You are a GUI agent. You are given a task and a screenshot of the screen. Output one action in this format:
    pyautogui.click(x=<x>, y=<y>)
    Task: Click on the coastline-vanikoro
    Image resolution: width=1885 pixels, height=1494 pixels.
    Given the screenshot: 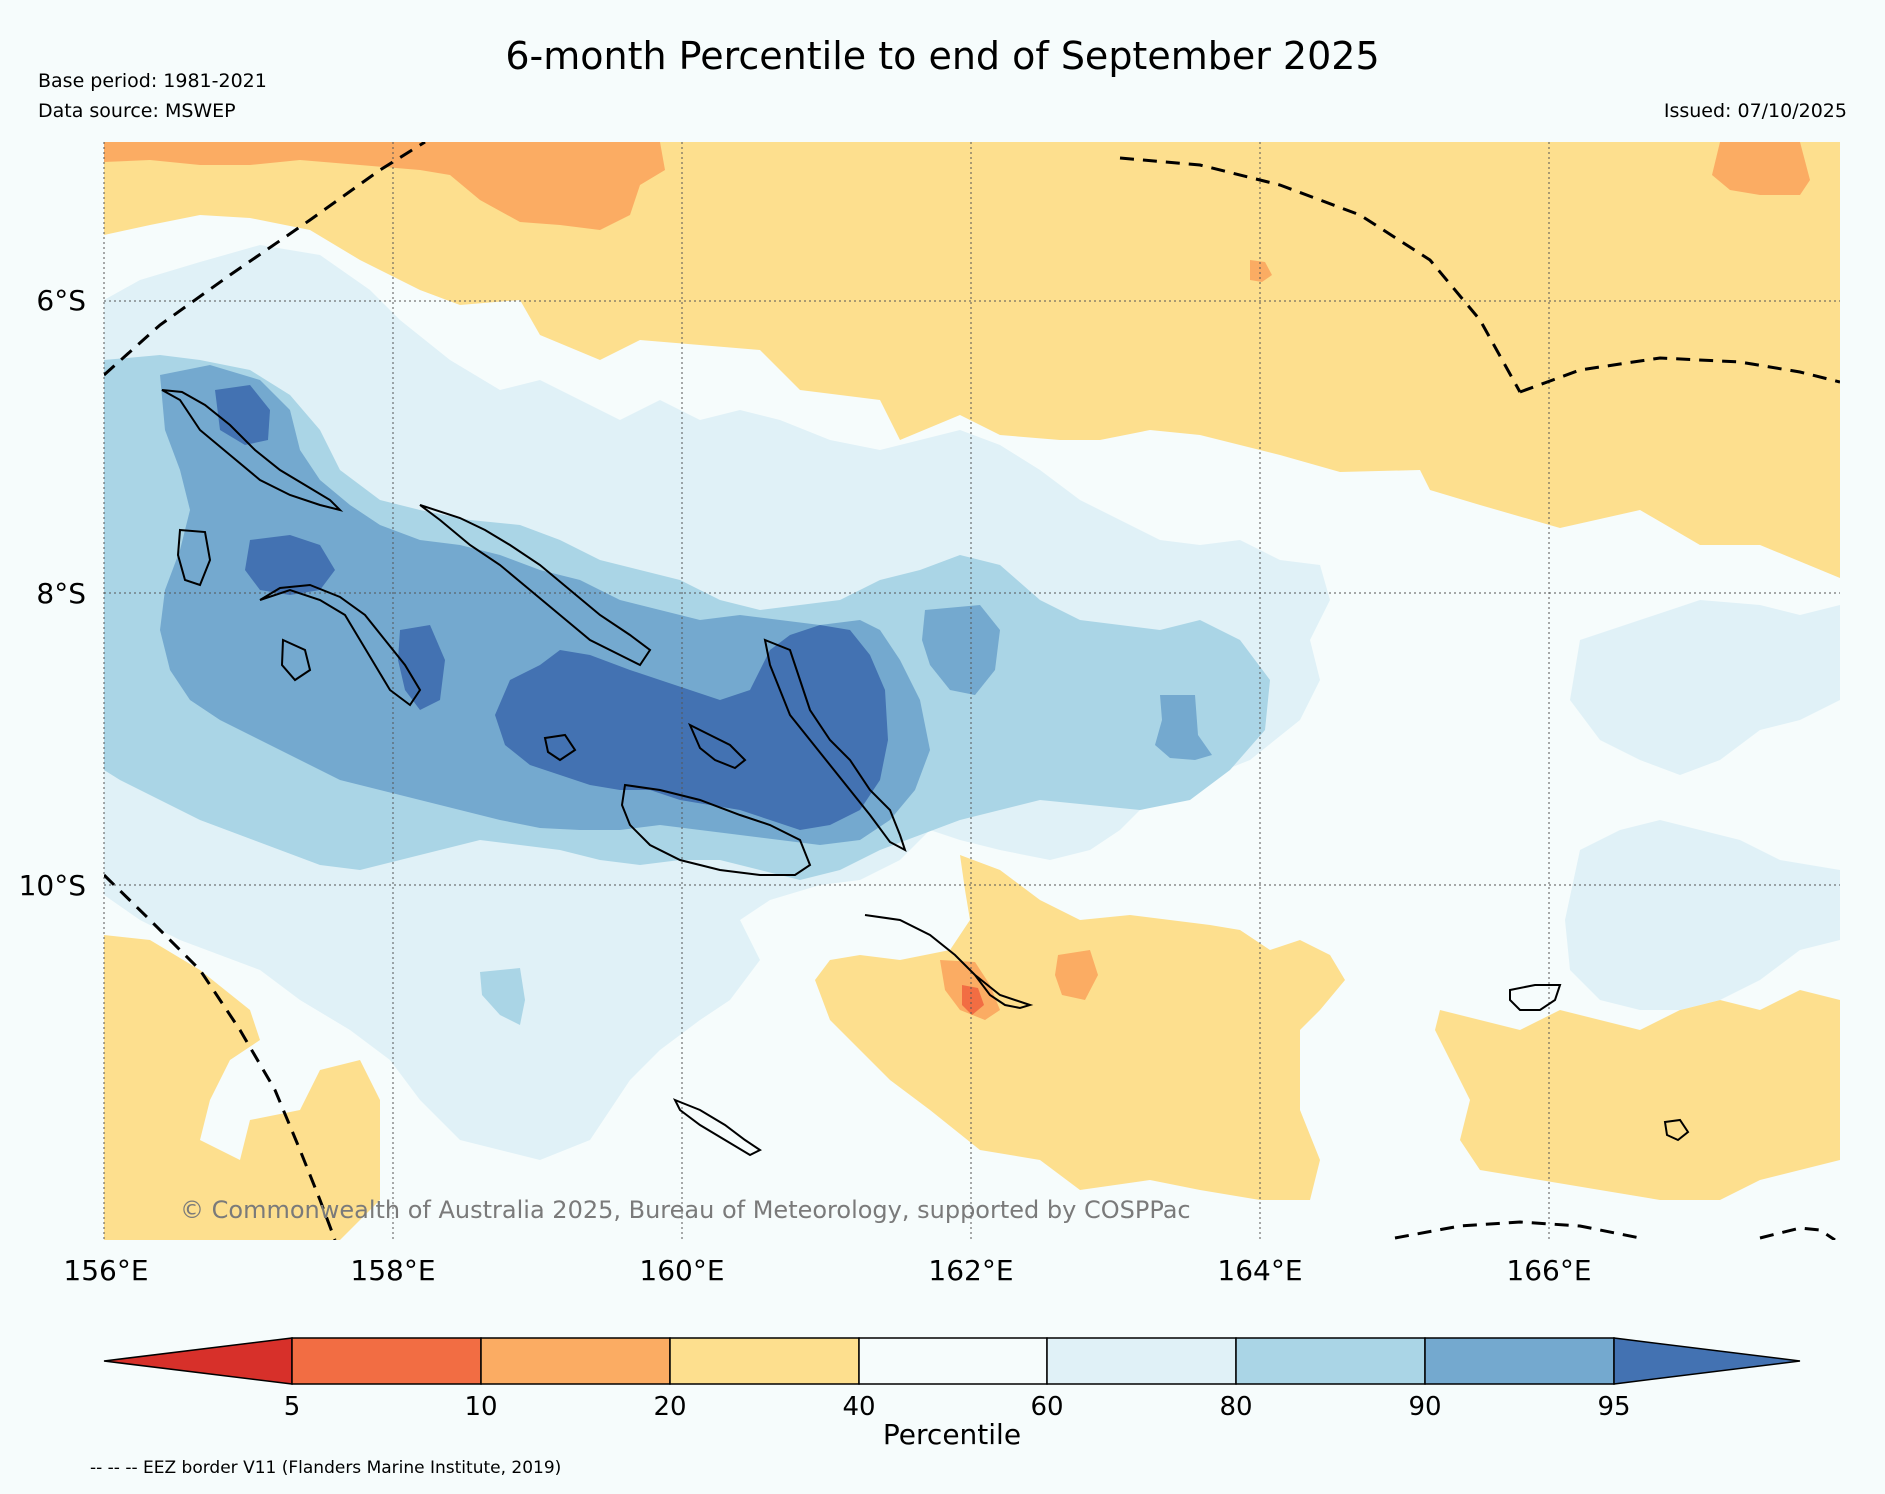 What is the action you would take?
    pyautogui.click(x=1676, y=1130)
    